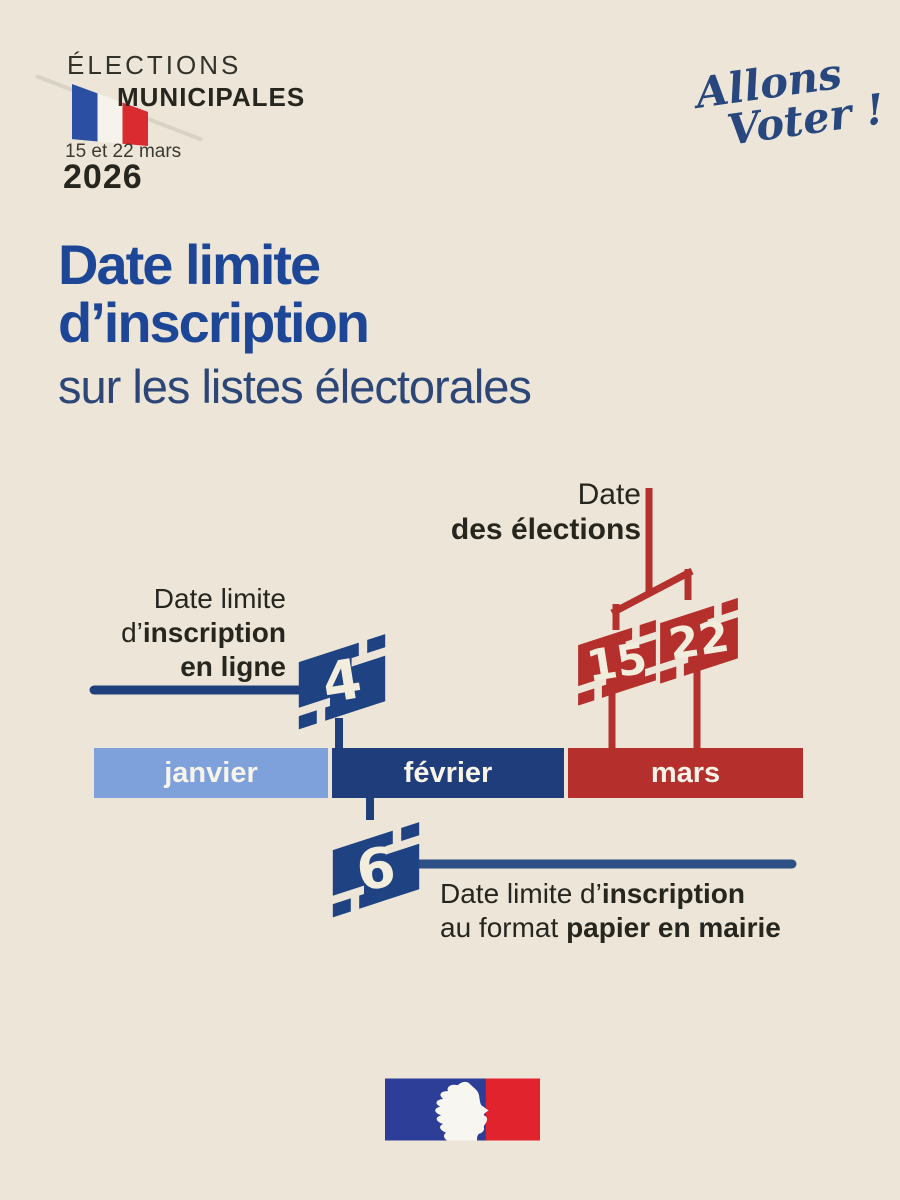 The width and height of the screenshot is (900, 1200). I want to click on month-segment-fevrier: février, so click(448, 773).